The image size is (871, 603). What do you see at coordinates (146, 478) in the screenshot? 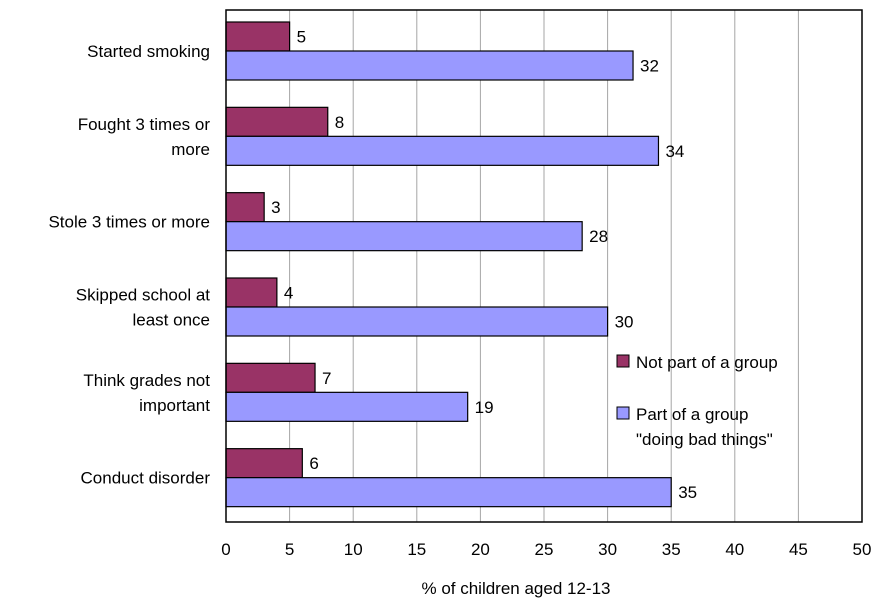
I see `category-label: Conduct disorder` at bounding box center [146, 478].